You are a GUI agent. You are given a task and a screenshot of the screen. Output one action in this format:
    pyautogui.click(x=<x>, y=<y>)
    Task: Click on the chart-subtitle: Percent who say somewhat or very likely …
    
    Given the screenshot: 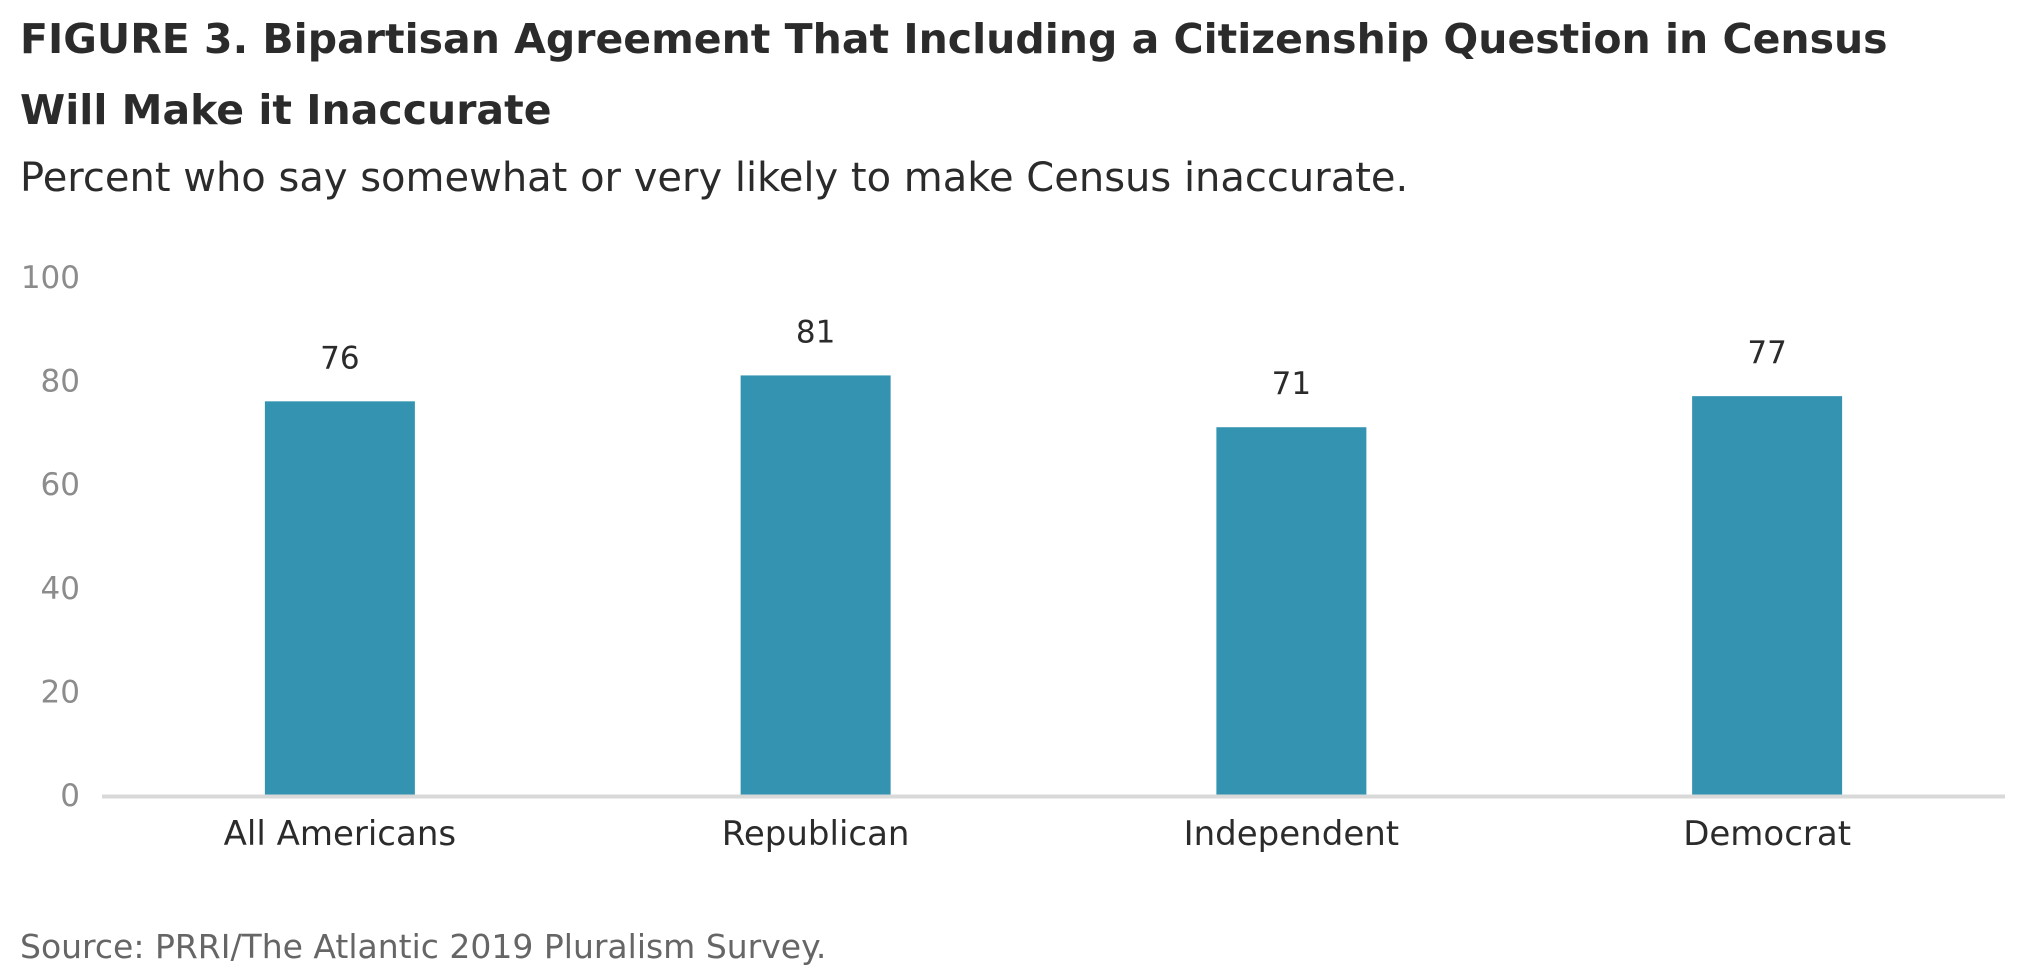 What is the action you would take?
    pyautogui.click(x=714, y=178)
    